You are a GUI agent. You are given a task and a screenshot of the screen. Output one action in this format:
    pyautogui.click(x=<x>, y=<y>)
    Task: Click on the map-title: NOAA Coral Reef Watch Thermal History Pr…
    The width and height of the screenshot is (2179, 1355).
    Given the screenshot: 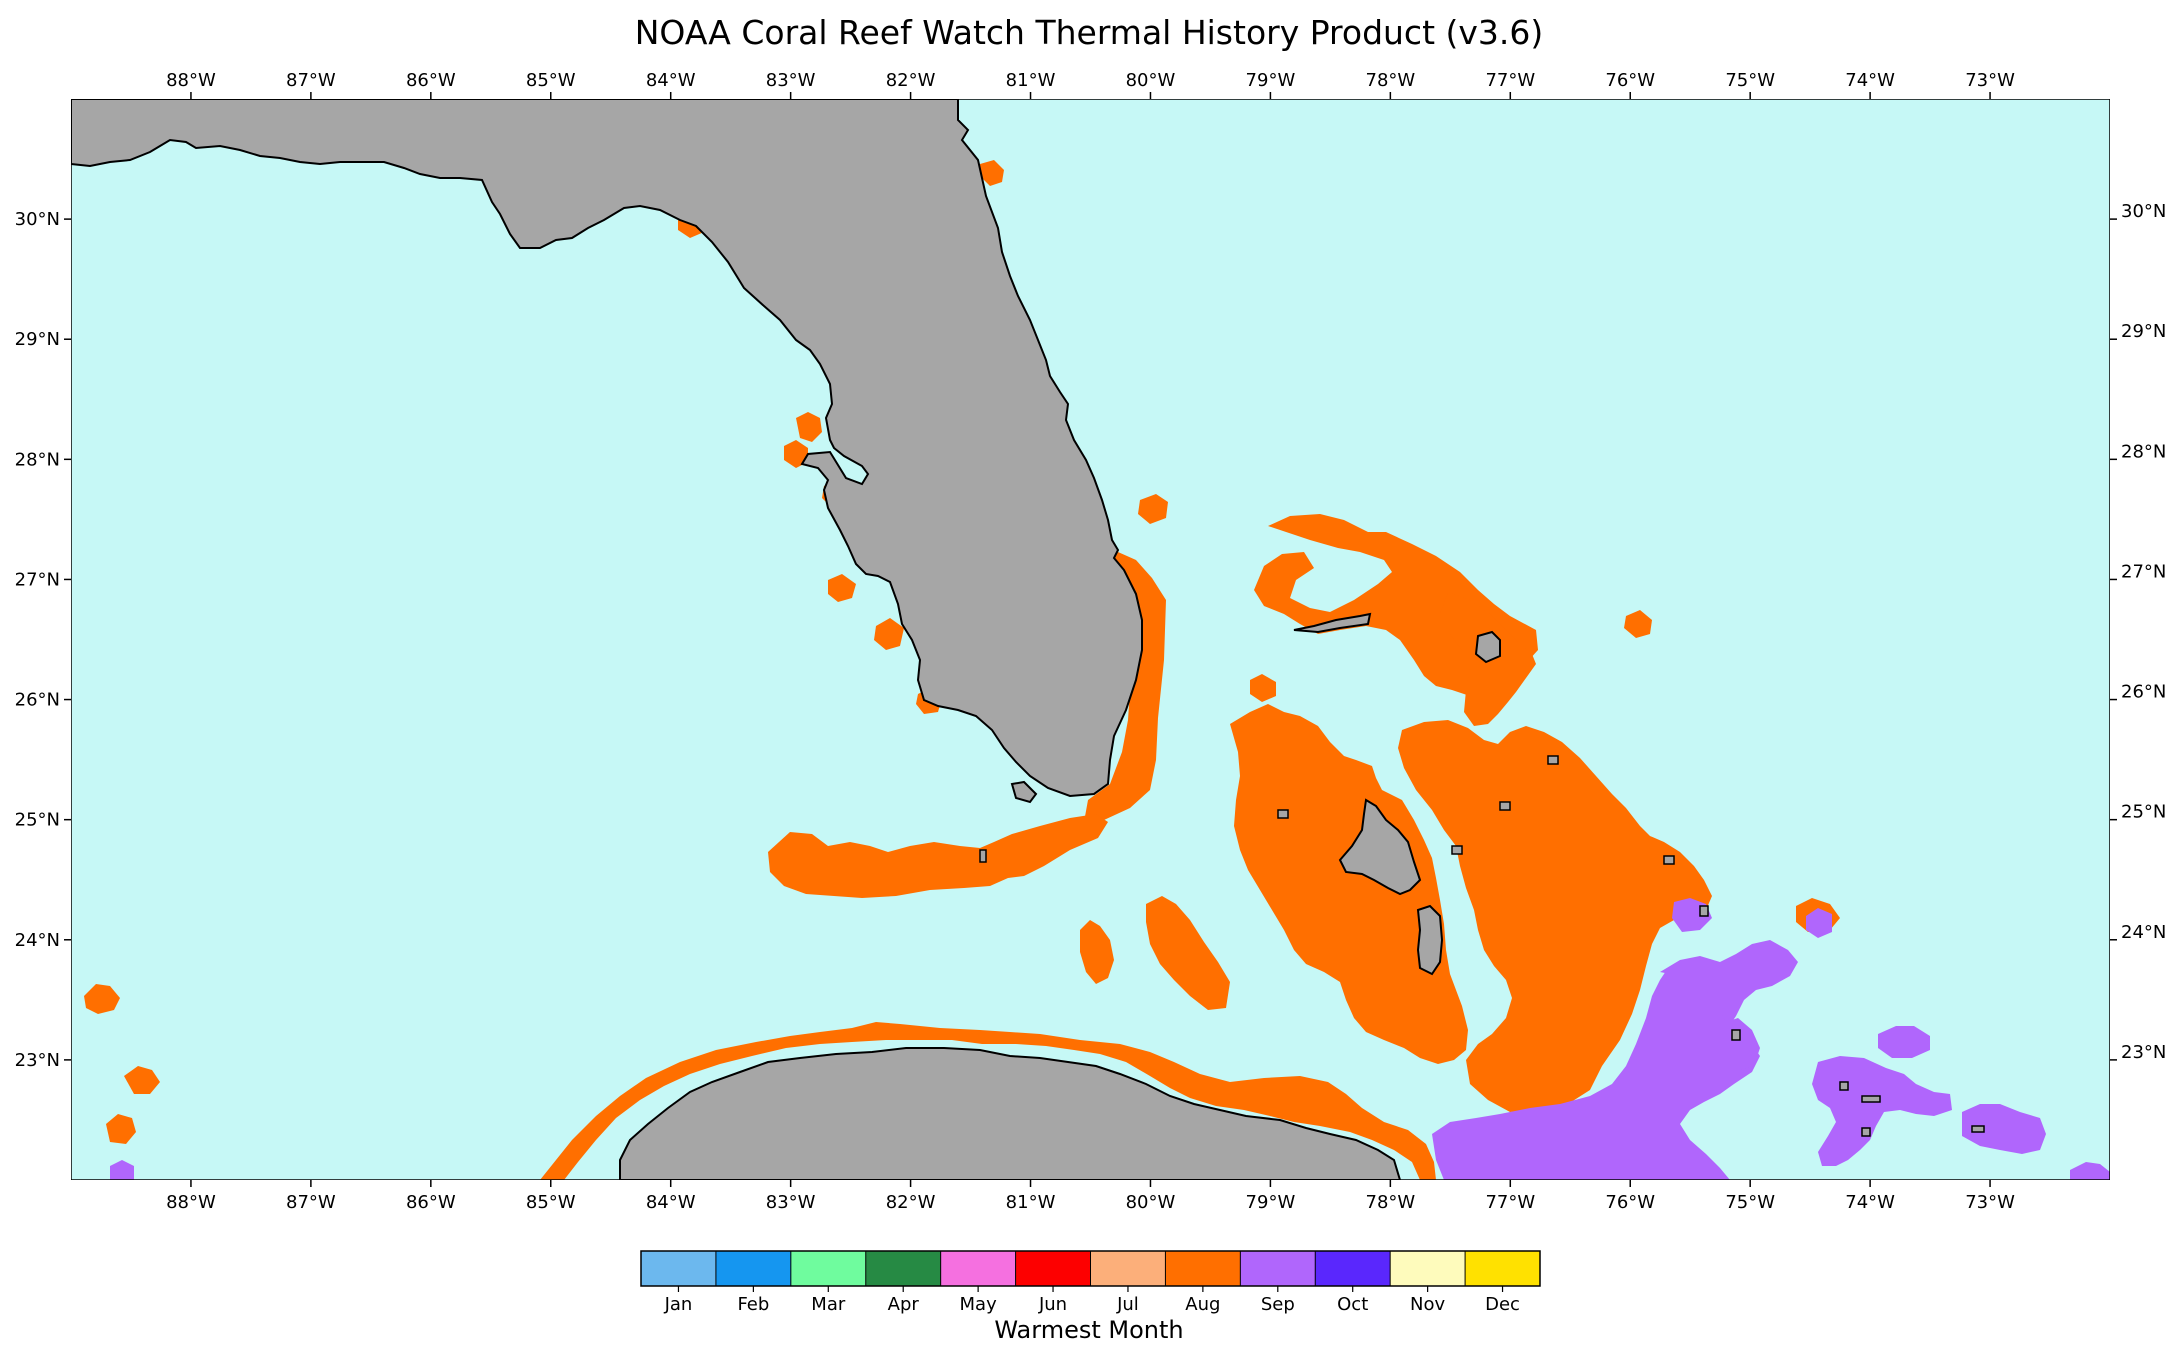 What is the action you would take?
    pyautogui.click(x=1089, y=32)
    